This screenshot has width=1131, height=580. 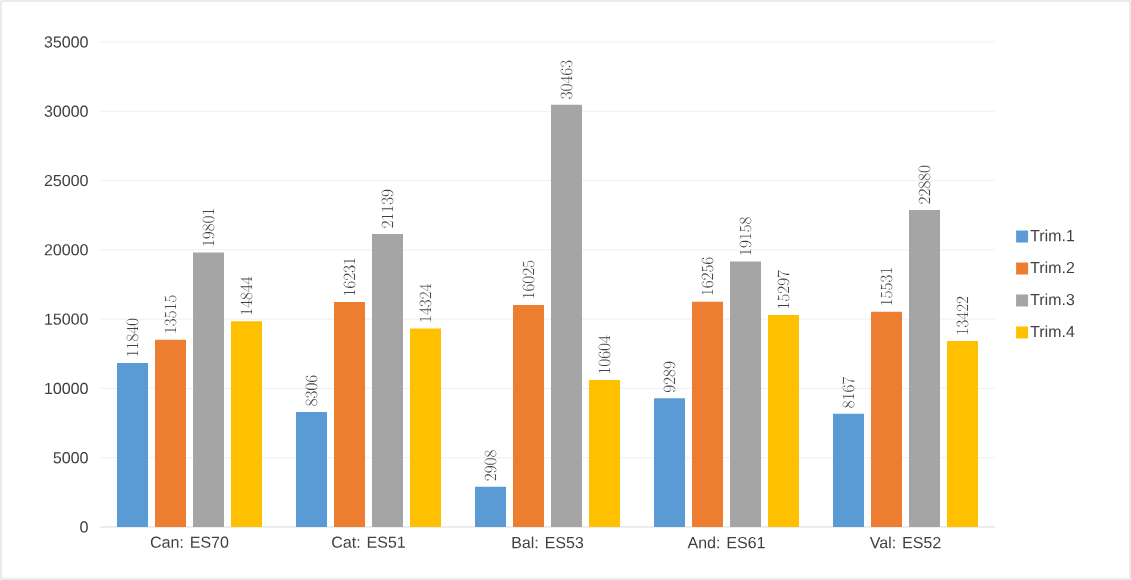 I want to click on data-label: 13515, so click(x=170, y=314).